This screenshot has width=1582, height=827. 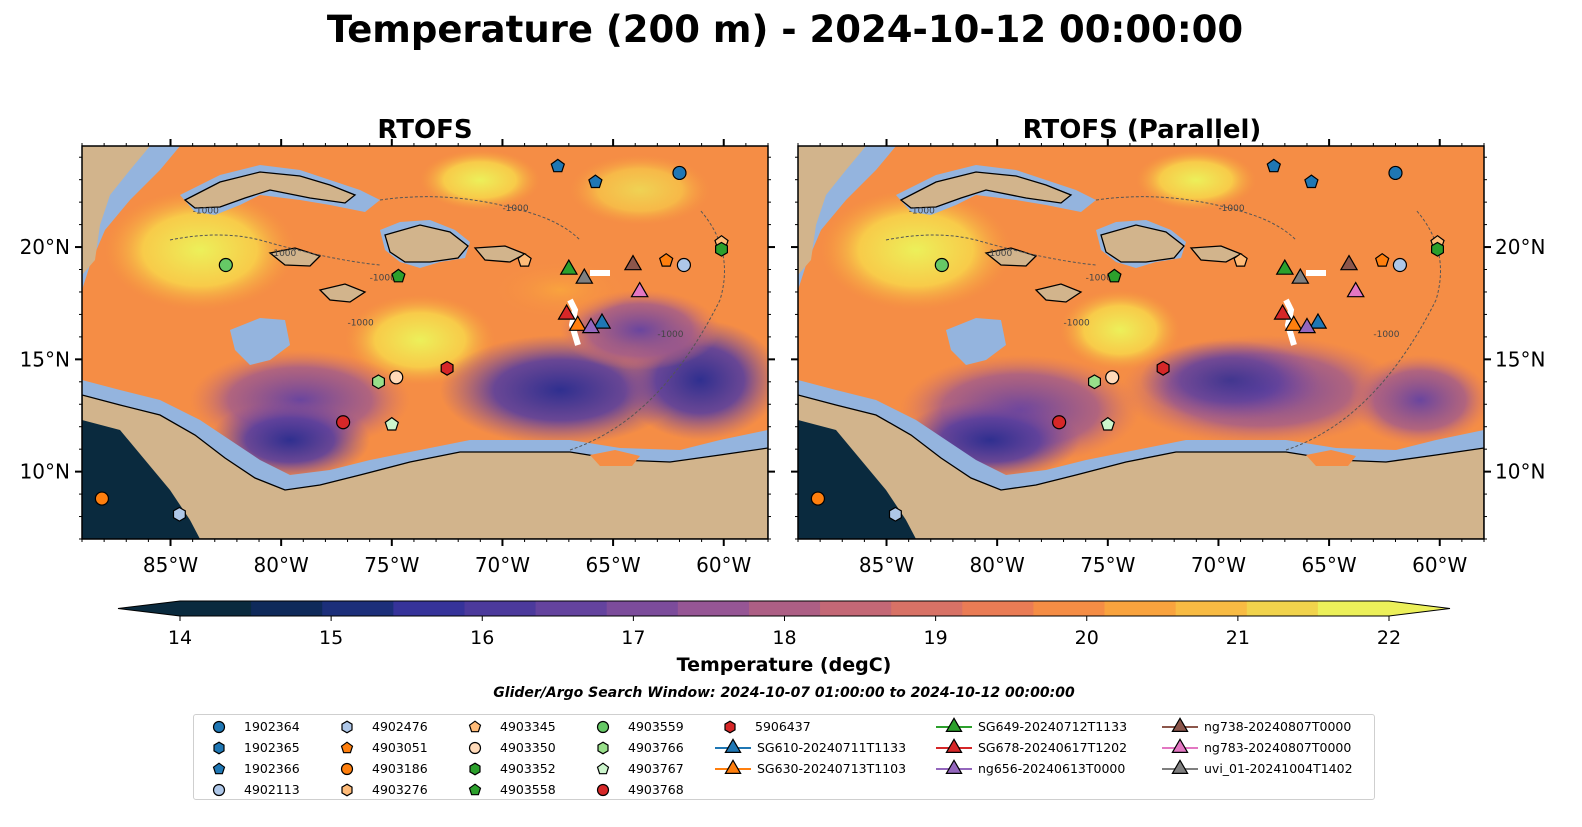 I want to click on x-tick-label: 80°W, so click(x=281, y=565).